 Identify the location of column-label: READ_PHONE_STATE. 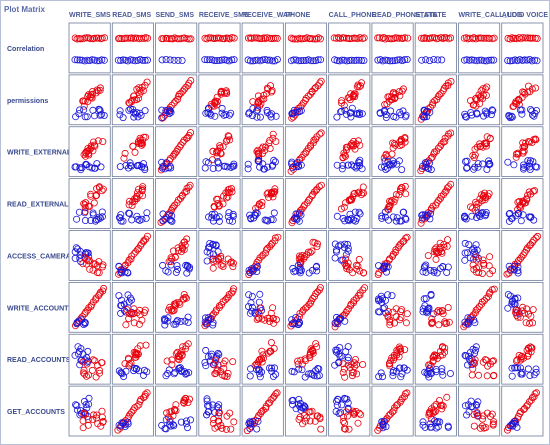
(409, 15).